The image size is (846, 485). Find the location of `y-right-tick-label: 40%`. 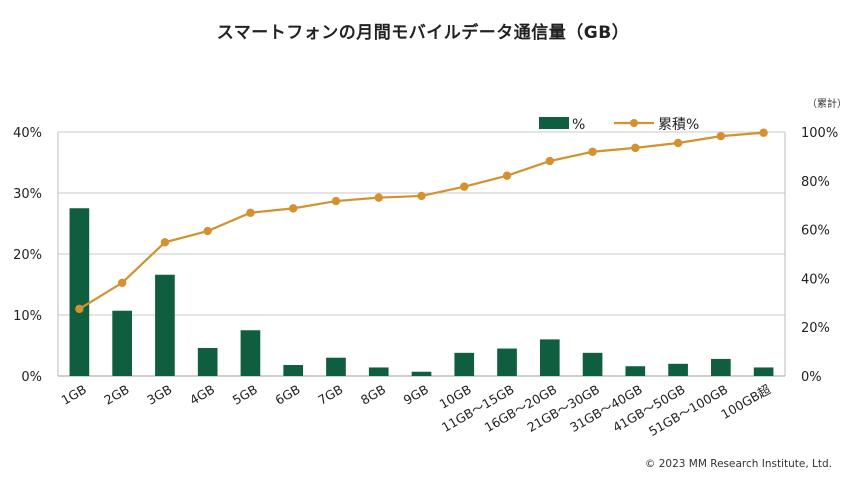

y-right-tick-label: 40% is located at coordinates (815, 279).